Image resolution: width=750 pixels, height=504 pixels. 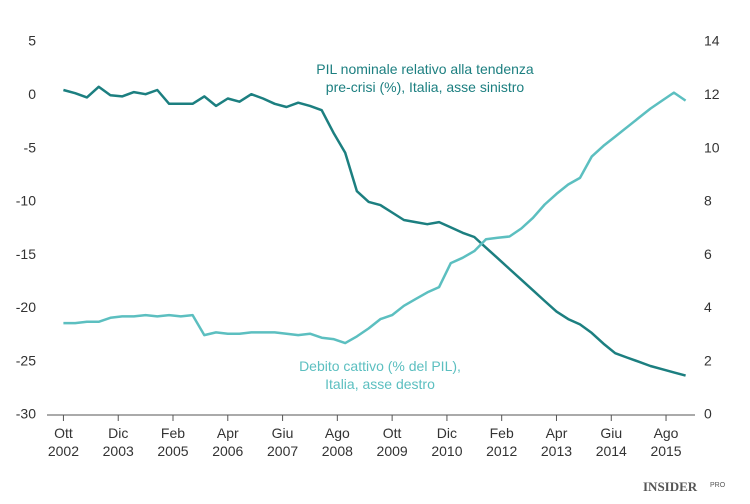 I want to click on x-tick-label: Ott 2009, so click(x=392, y=442).